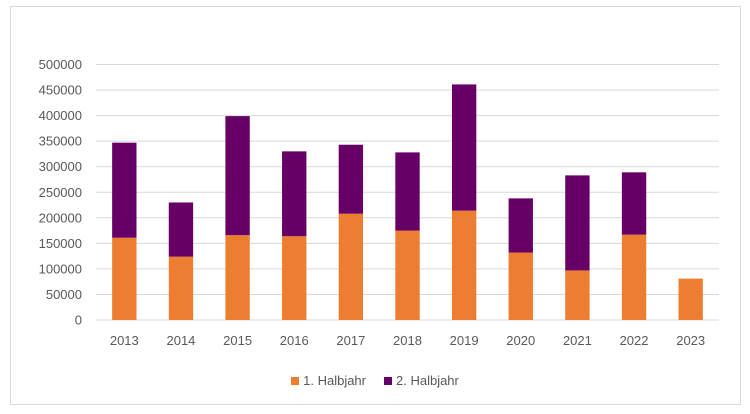 This screenshot has height=414, width=750. What do you see at coordinates (60, 217) in the screenshot?
I see `y-tick-label: 200000` at bounding box center [60, 217].